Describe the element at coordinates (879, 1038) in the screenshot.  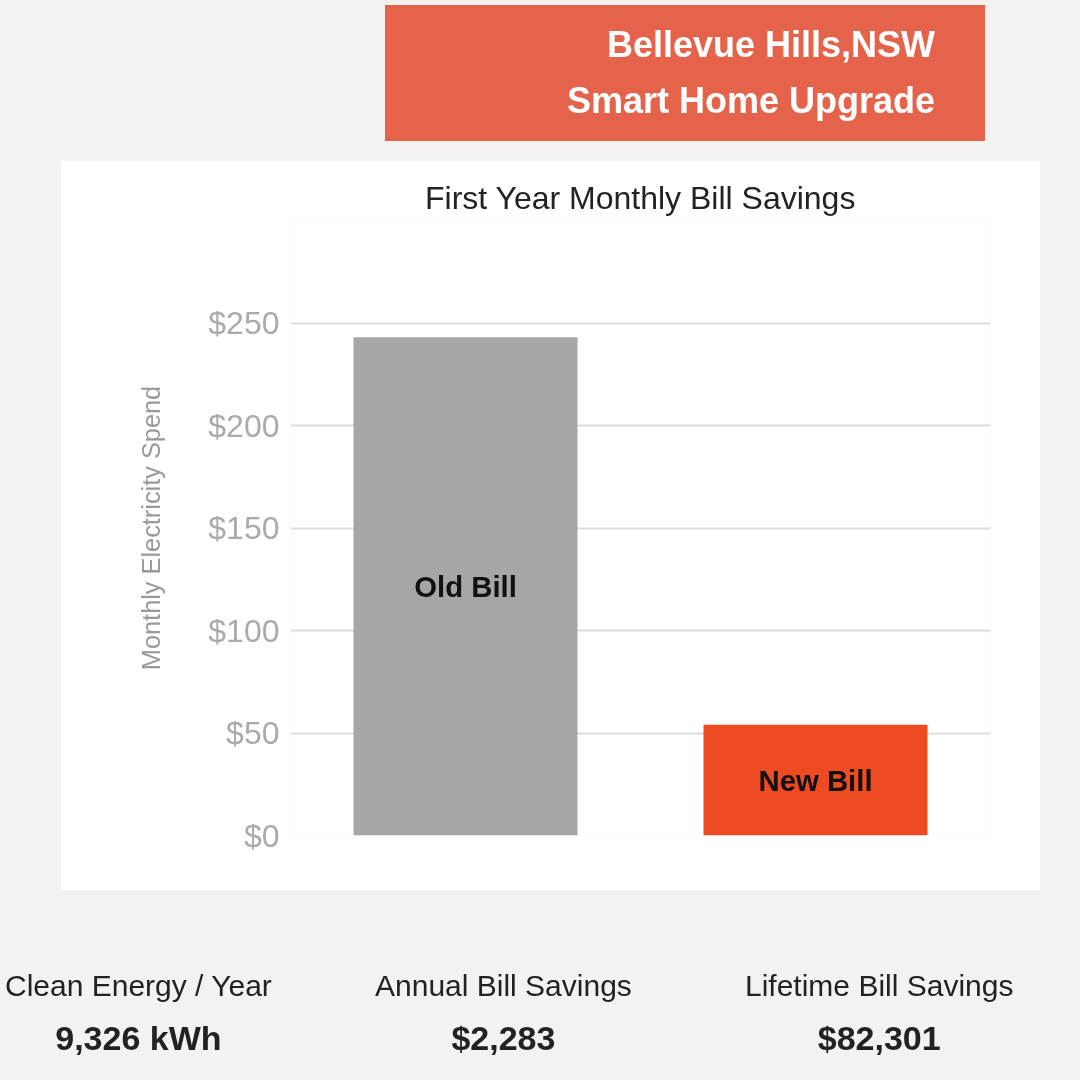
I see `text: $82,301` at that location.